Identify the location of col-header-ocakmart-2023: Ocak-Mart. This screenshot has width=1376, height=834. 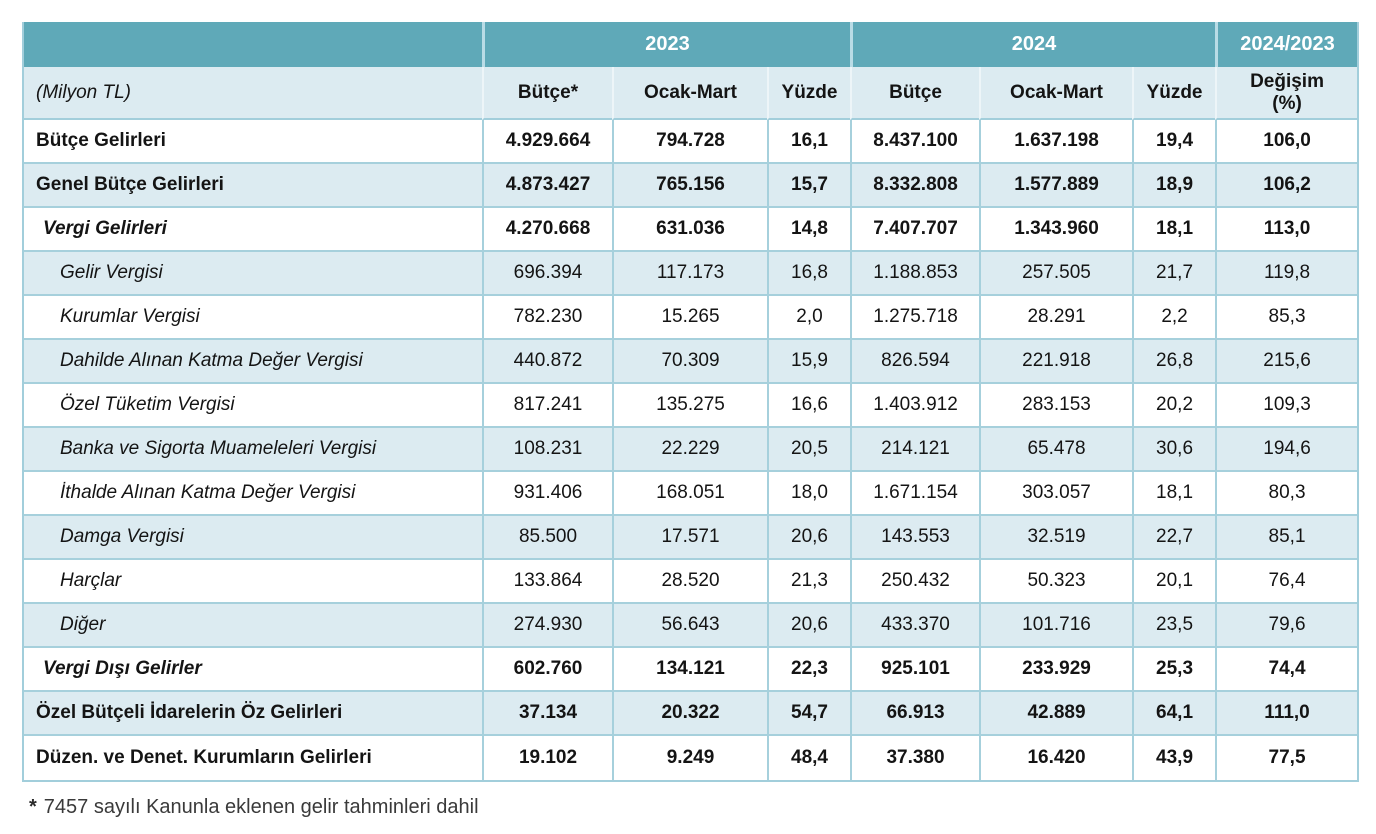
(689, 93).